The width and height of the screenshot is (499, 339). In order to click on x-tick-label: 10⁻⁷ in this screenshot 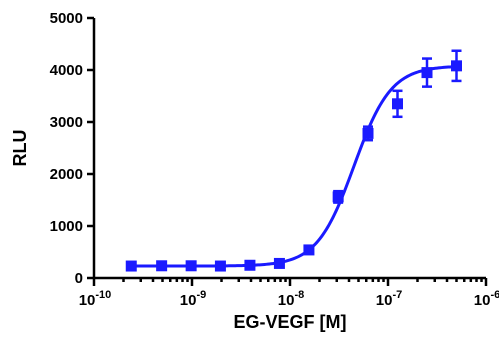, I will do `click(389, 299)`.